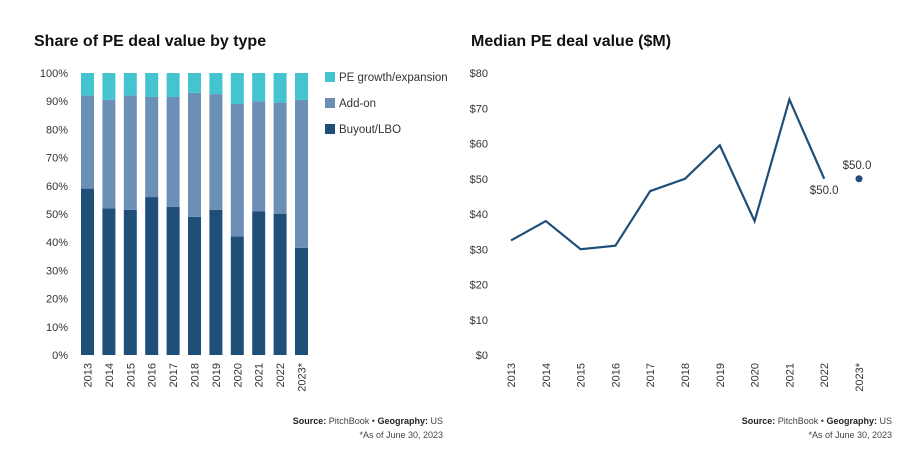 The height and width of the screenshot is (454, 918). Describe the element at coordinates (57, 187) in the screenshot. I see `y-tick-label: 60%` at that location.